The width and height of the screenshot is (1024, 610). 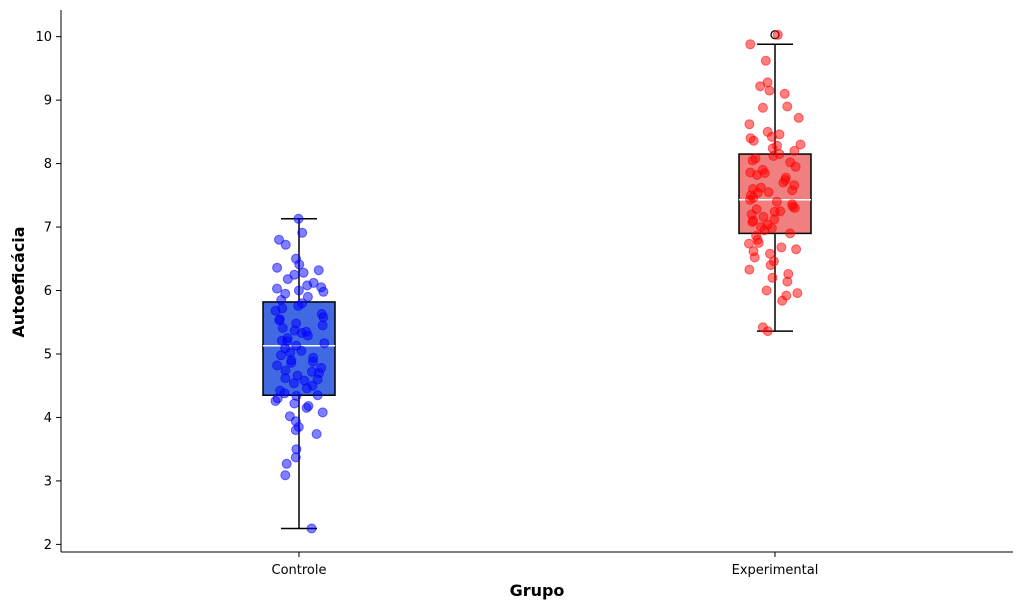 What do you see at coordinates (43, 37) in the screenshot?
I see `y-tick-label: 10` at bounding box center [43, 37].